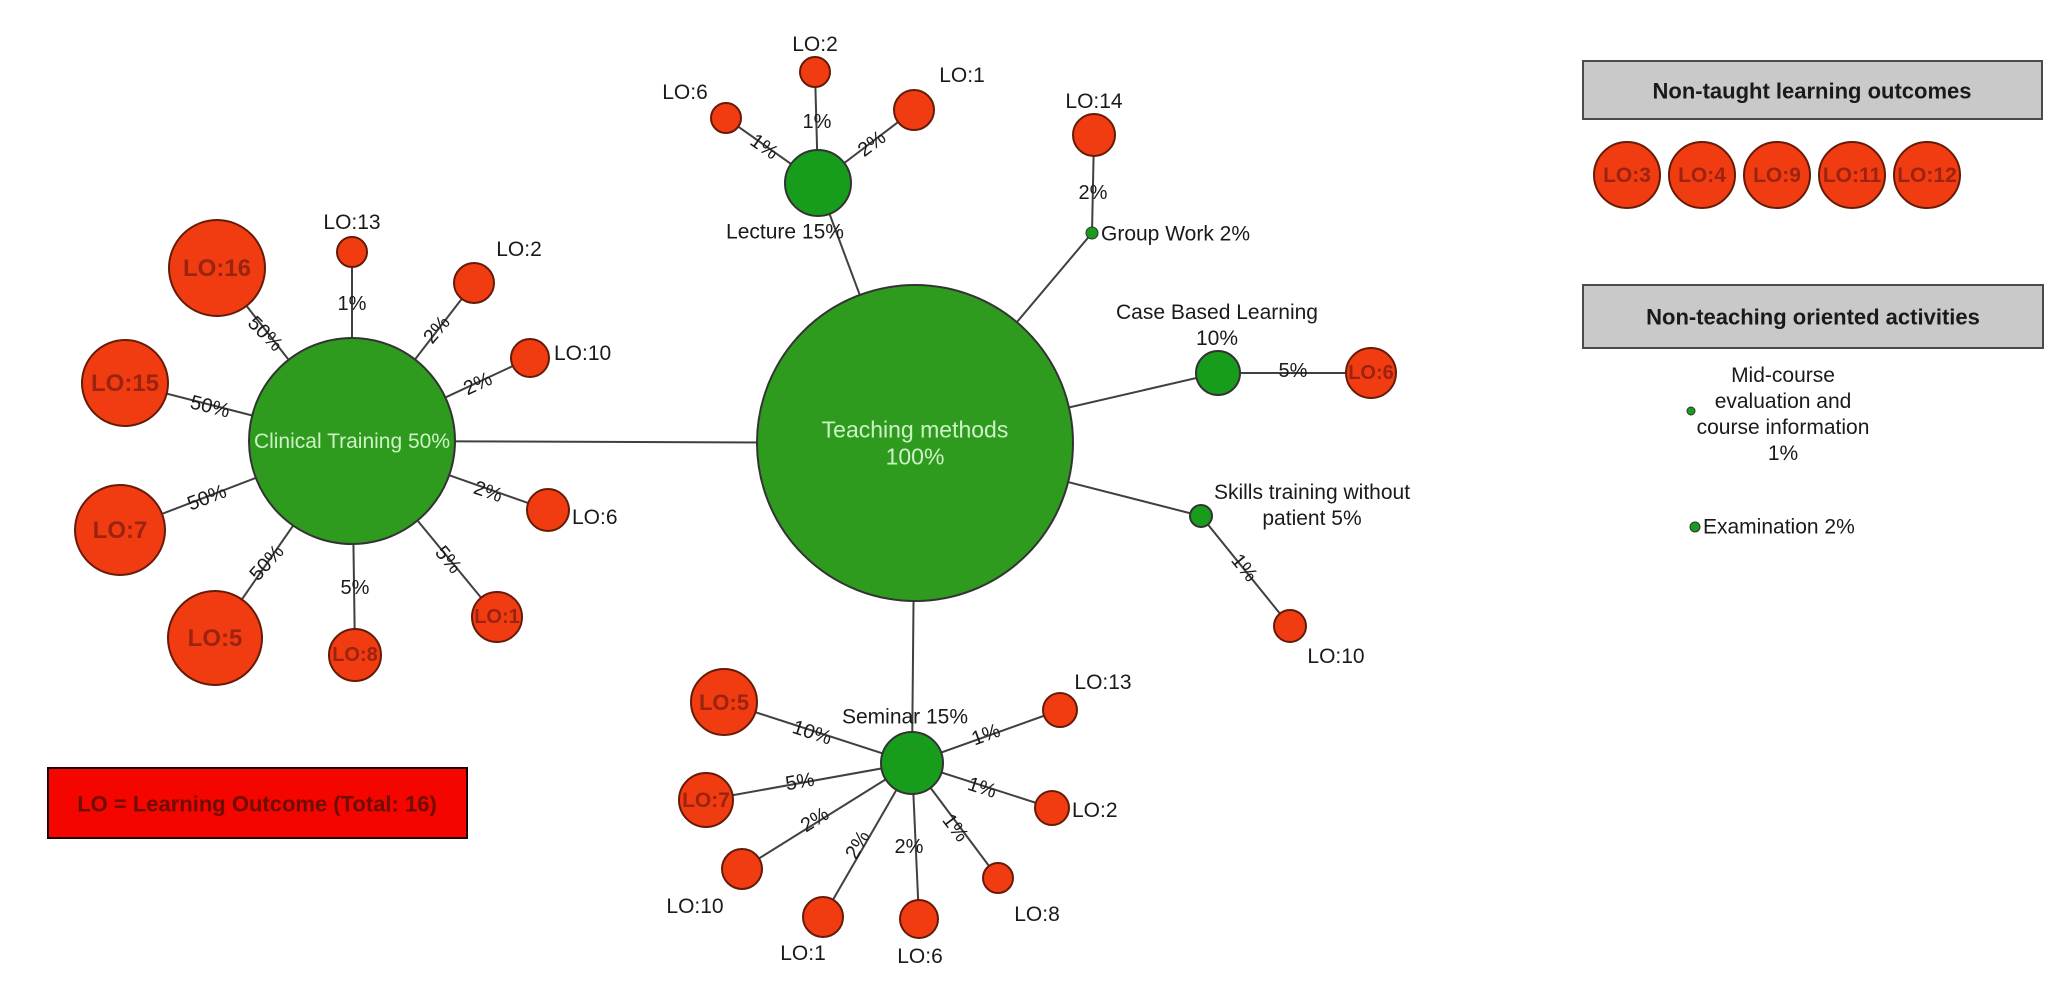 The height and width of the screenshot is (1001, 2059). I want to click on node-ski-lo10, so click(1290, 626).